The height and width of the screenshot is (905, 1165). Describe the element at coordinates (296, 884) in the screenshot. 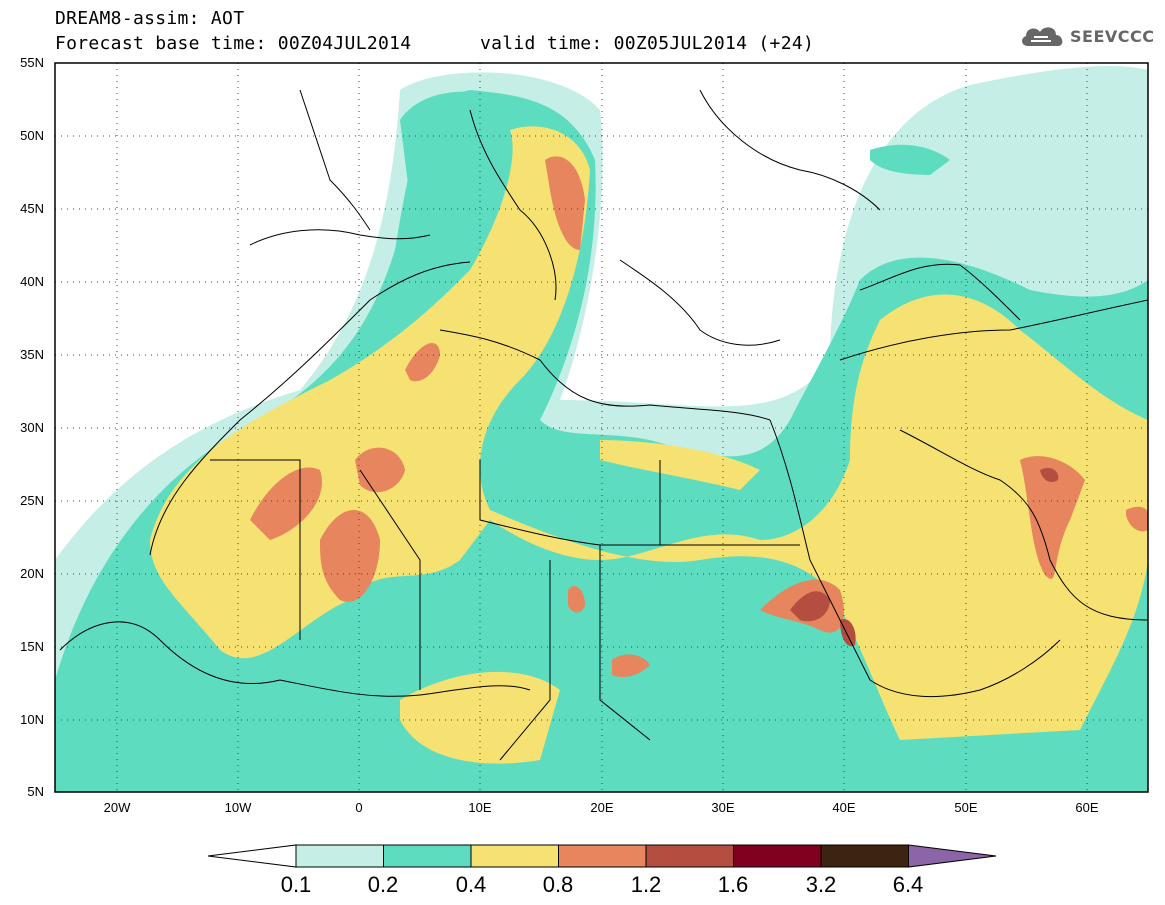

I see `colorbar-label: 0.1` at that location.